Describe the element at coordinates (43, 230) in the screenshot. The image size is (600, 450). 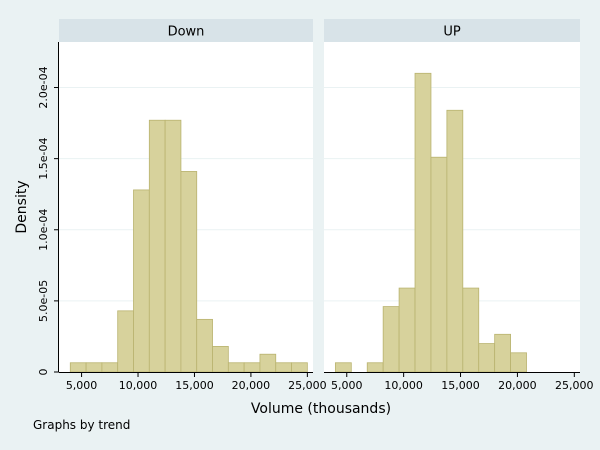
I see `y-tick-label: 1.0e-04` at that location.